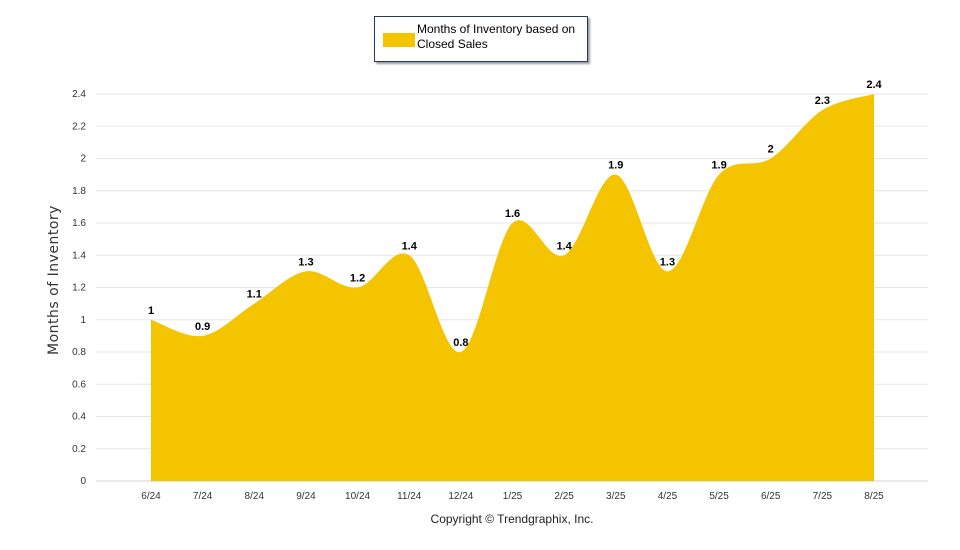  Describe the element at coordinates (822, 101) in the screenshot. I see `data-label: 2.3` at that location.